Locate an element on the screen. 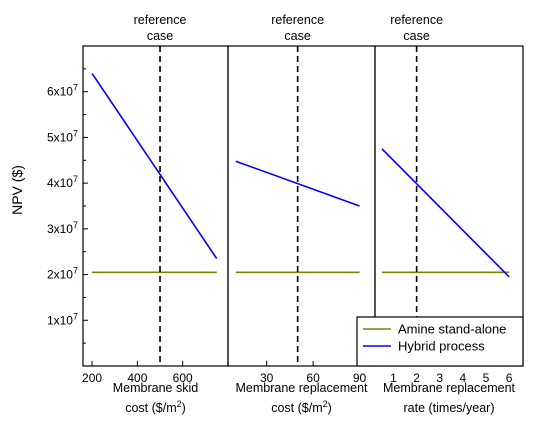 Image resolution: width=550 pixels, height=429 pixels. x-tick-label: 600 is located at coordinates (183, 378).